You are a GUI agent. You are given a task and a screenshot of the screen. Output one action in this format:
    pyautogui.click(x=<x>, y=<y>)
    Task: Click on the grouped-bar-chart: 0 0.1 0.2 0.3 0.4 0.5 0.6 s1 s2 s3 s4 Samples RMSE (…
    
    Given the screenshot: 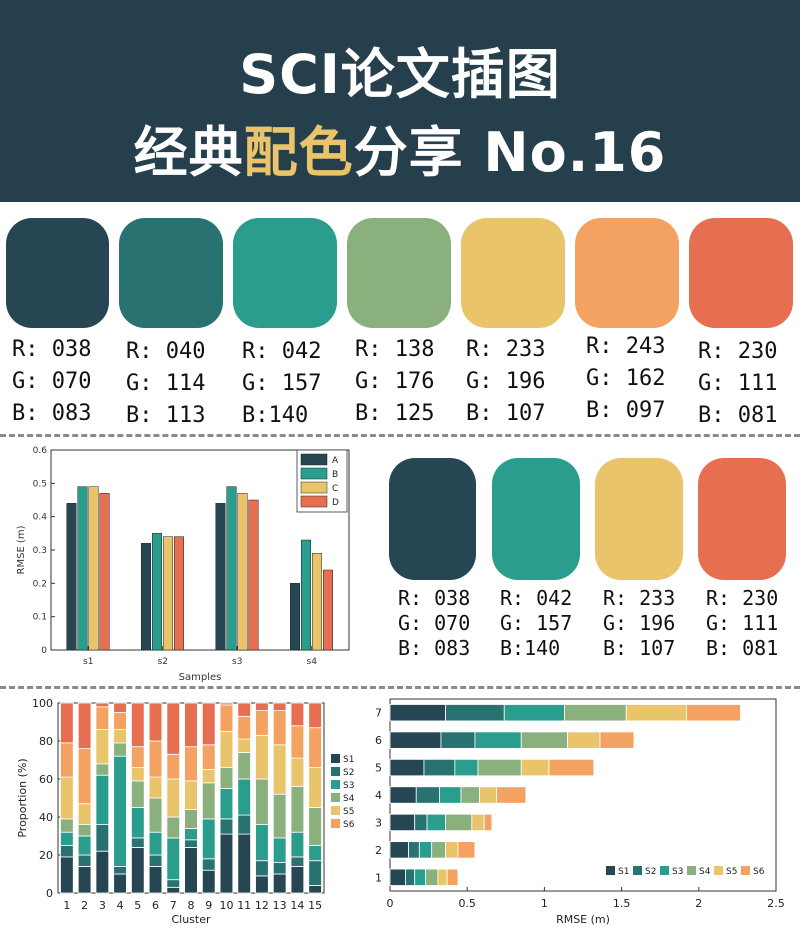 What is the action you would take?
    pyautogui.click(x=183, y=564)
    